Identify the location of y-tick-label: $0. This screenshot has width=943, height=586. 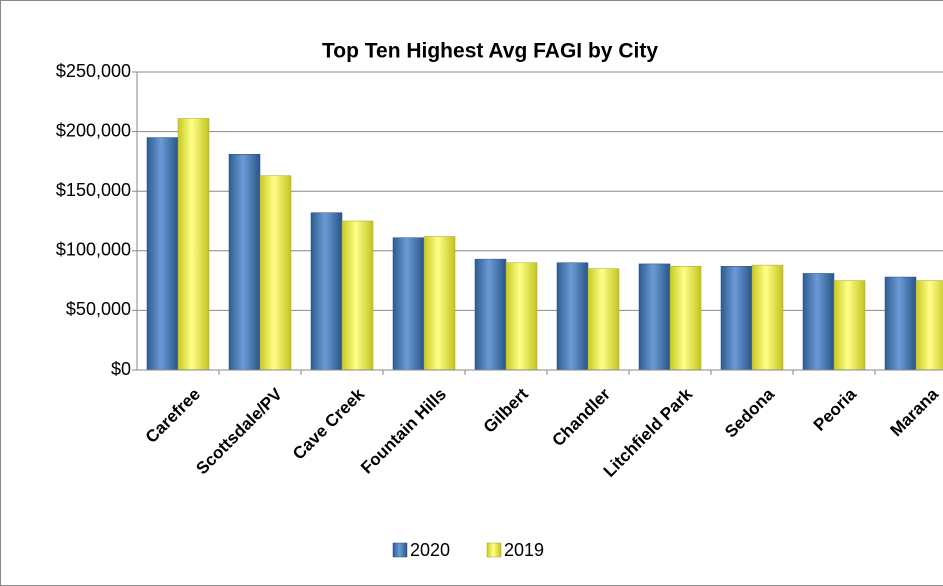
(121, 369).